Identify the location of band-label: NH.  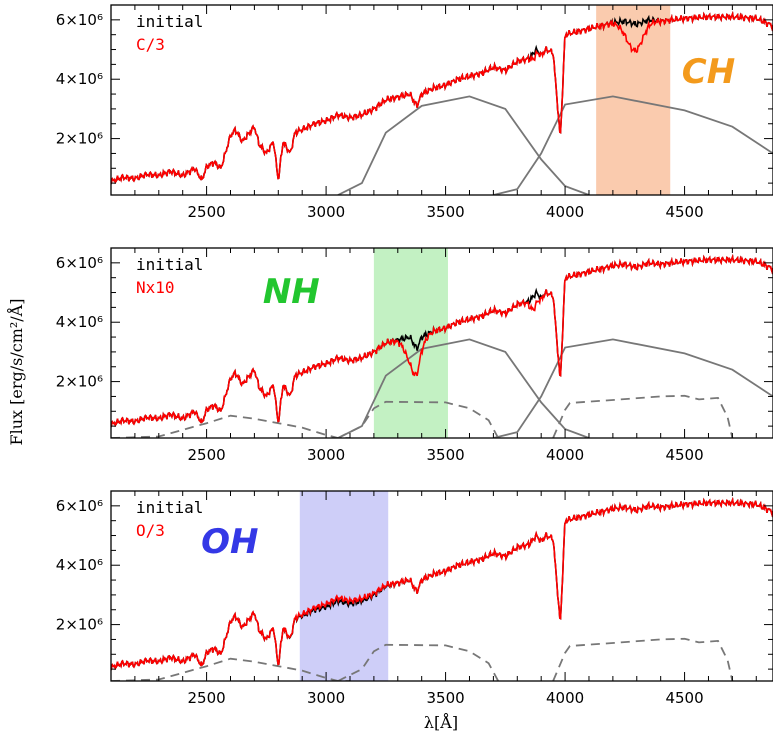
(291, 292).